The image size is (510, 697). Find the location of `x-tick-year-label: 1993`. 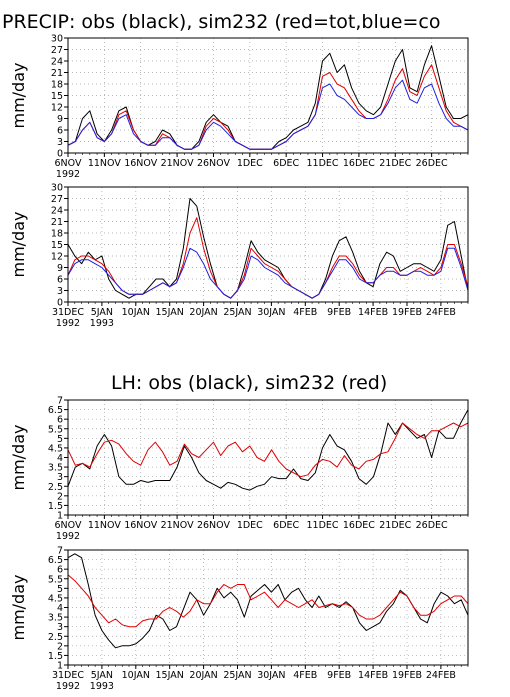

x-tick-year-label: 1993 is located at coordinates (102, 323).